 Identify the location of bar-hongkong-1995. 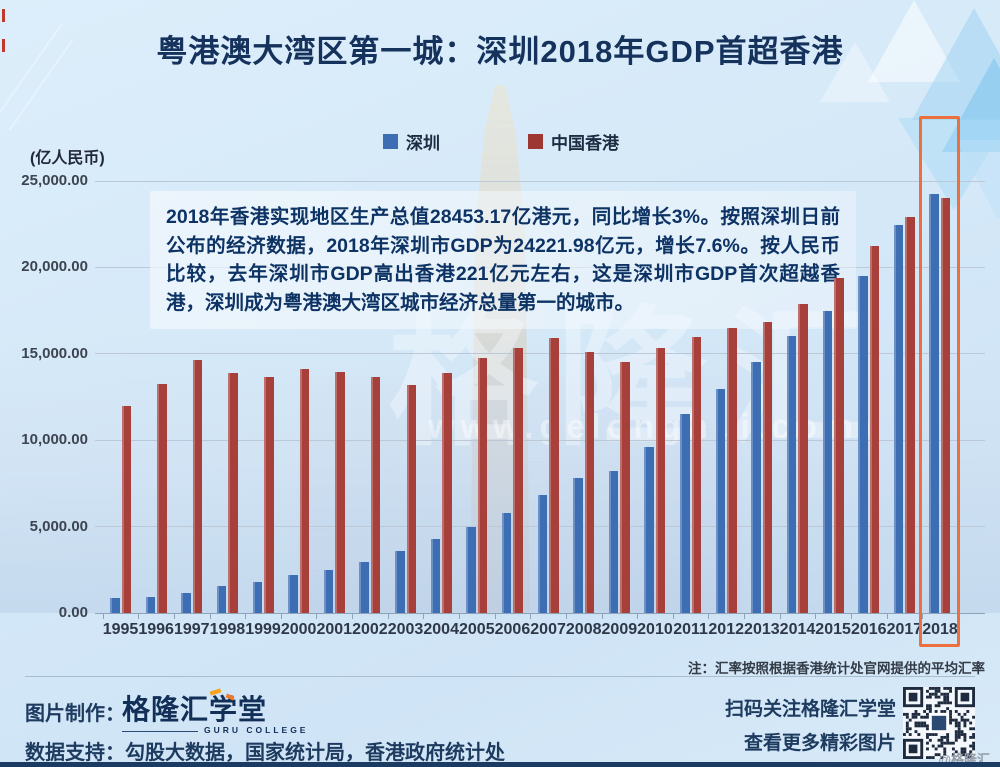
(126, 509).